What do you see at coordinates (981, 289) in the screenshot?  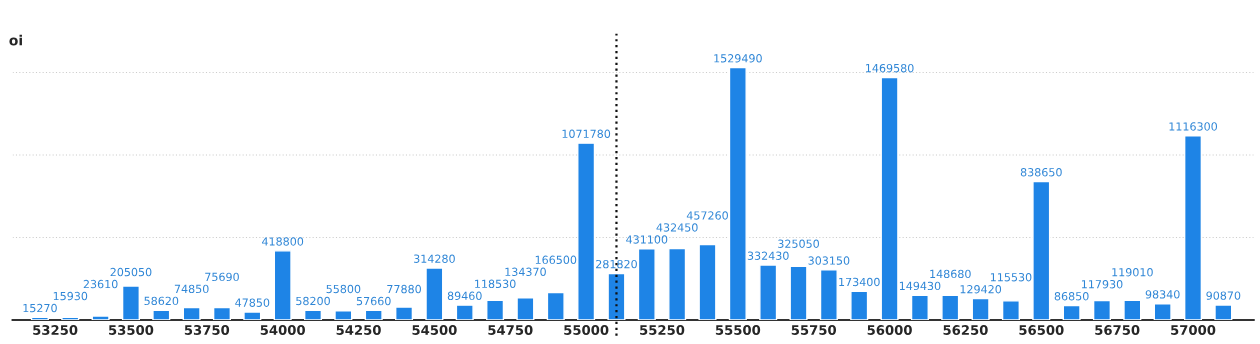 I see `data-label: 129420` at bounding box center [981, 289].